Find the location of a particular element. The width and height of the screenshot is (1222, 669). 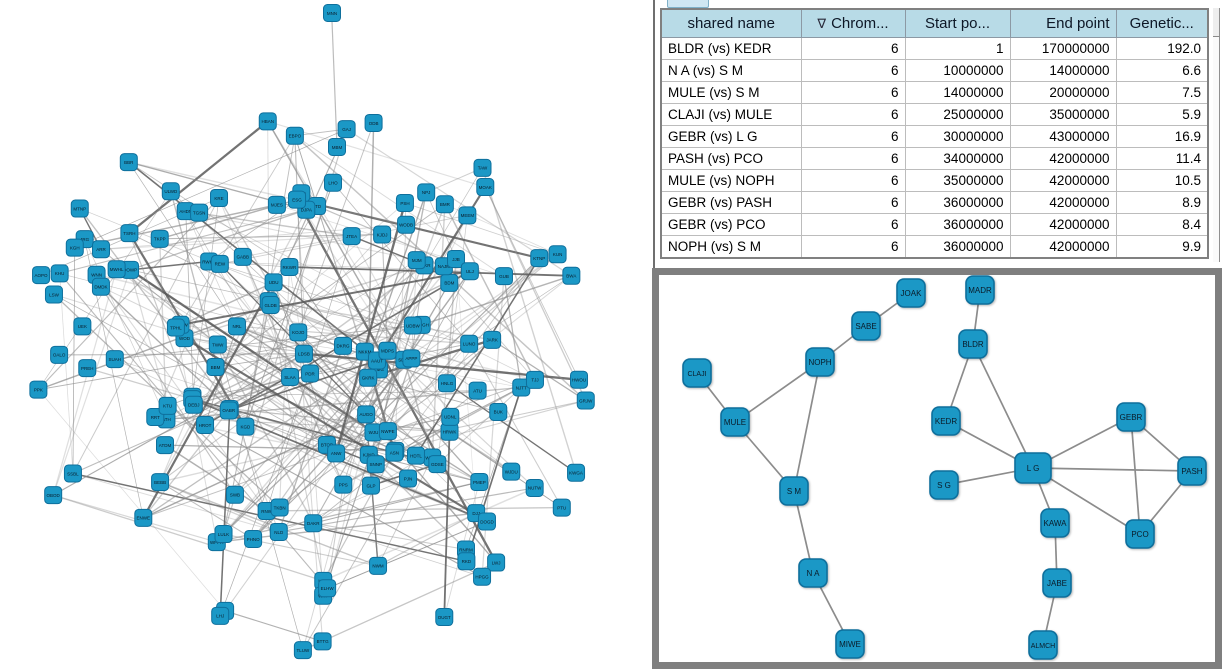

table-cell: 16.9 is located at coordinates (1162, 136).